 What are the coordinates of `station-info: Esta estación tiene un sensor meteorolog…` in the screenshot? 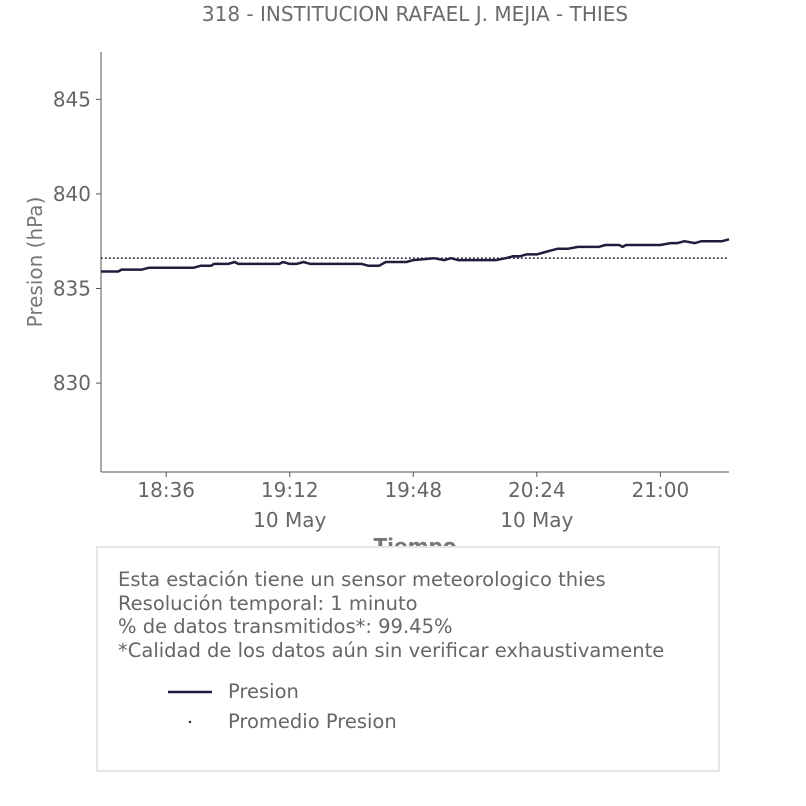 It's located at (391, 615).